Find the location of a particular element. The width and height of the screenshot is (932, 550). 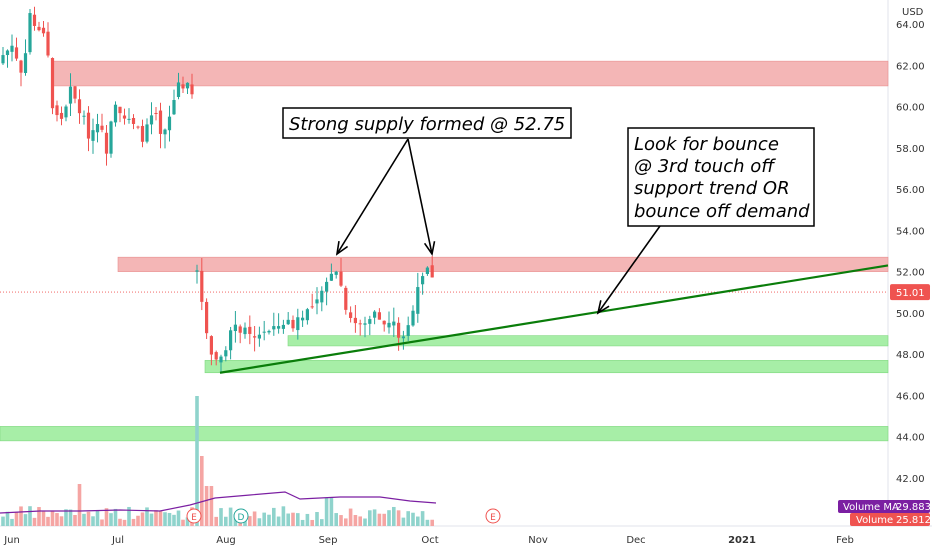

arrow-to-second-high-head is located at coordinates (429, 249).